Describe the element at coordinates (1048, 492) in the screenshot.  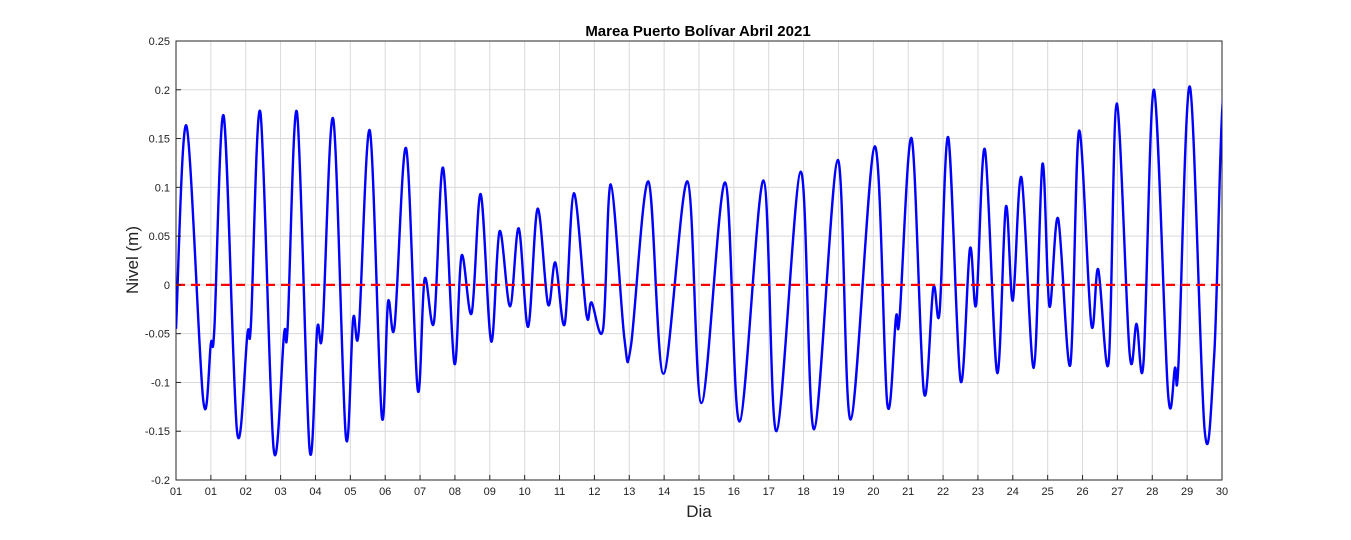
I see `x-tick-label: 25` at that location.